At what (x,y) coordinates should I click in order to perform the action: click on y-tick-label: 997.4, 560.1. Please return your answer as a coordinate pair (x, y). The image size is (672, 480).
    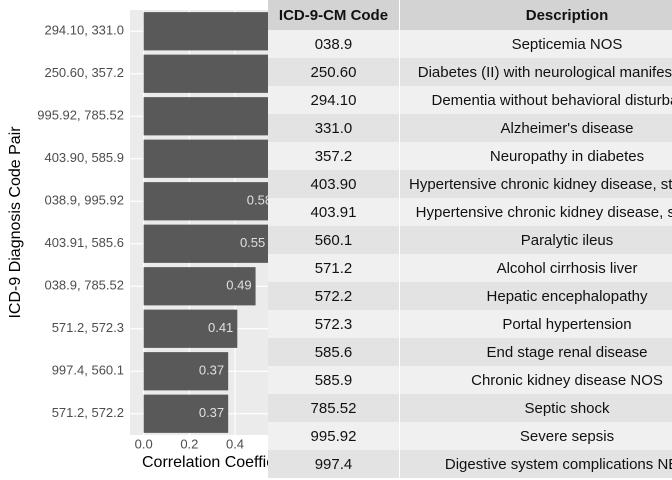
    Looking at the image, I should click on (88, 370).